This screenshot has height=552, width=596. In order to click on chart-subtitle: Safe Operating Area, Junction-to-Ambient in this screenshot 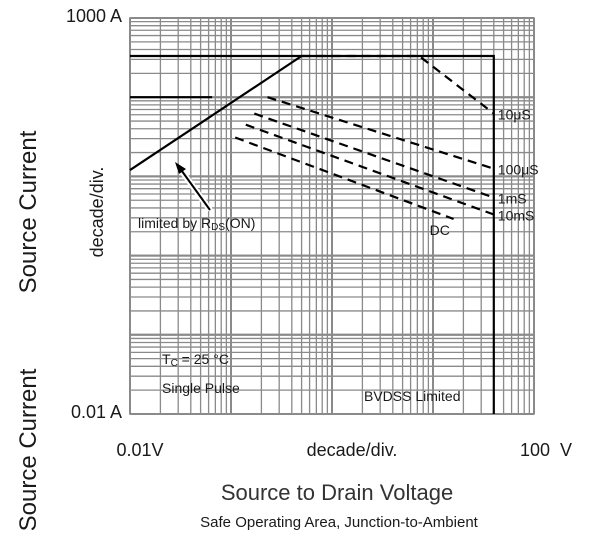, I will do `click(339, 522)`.